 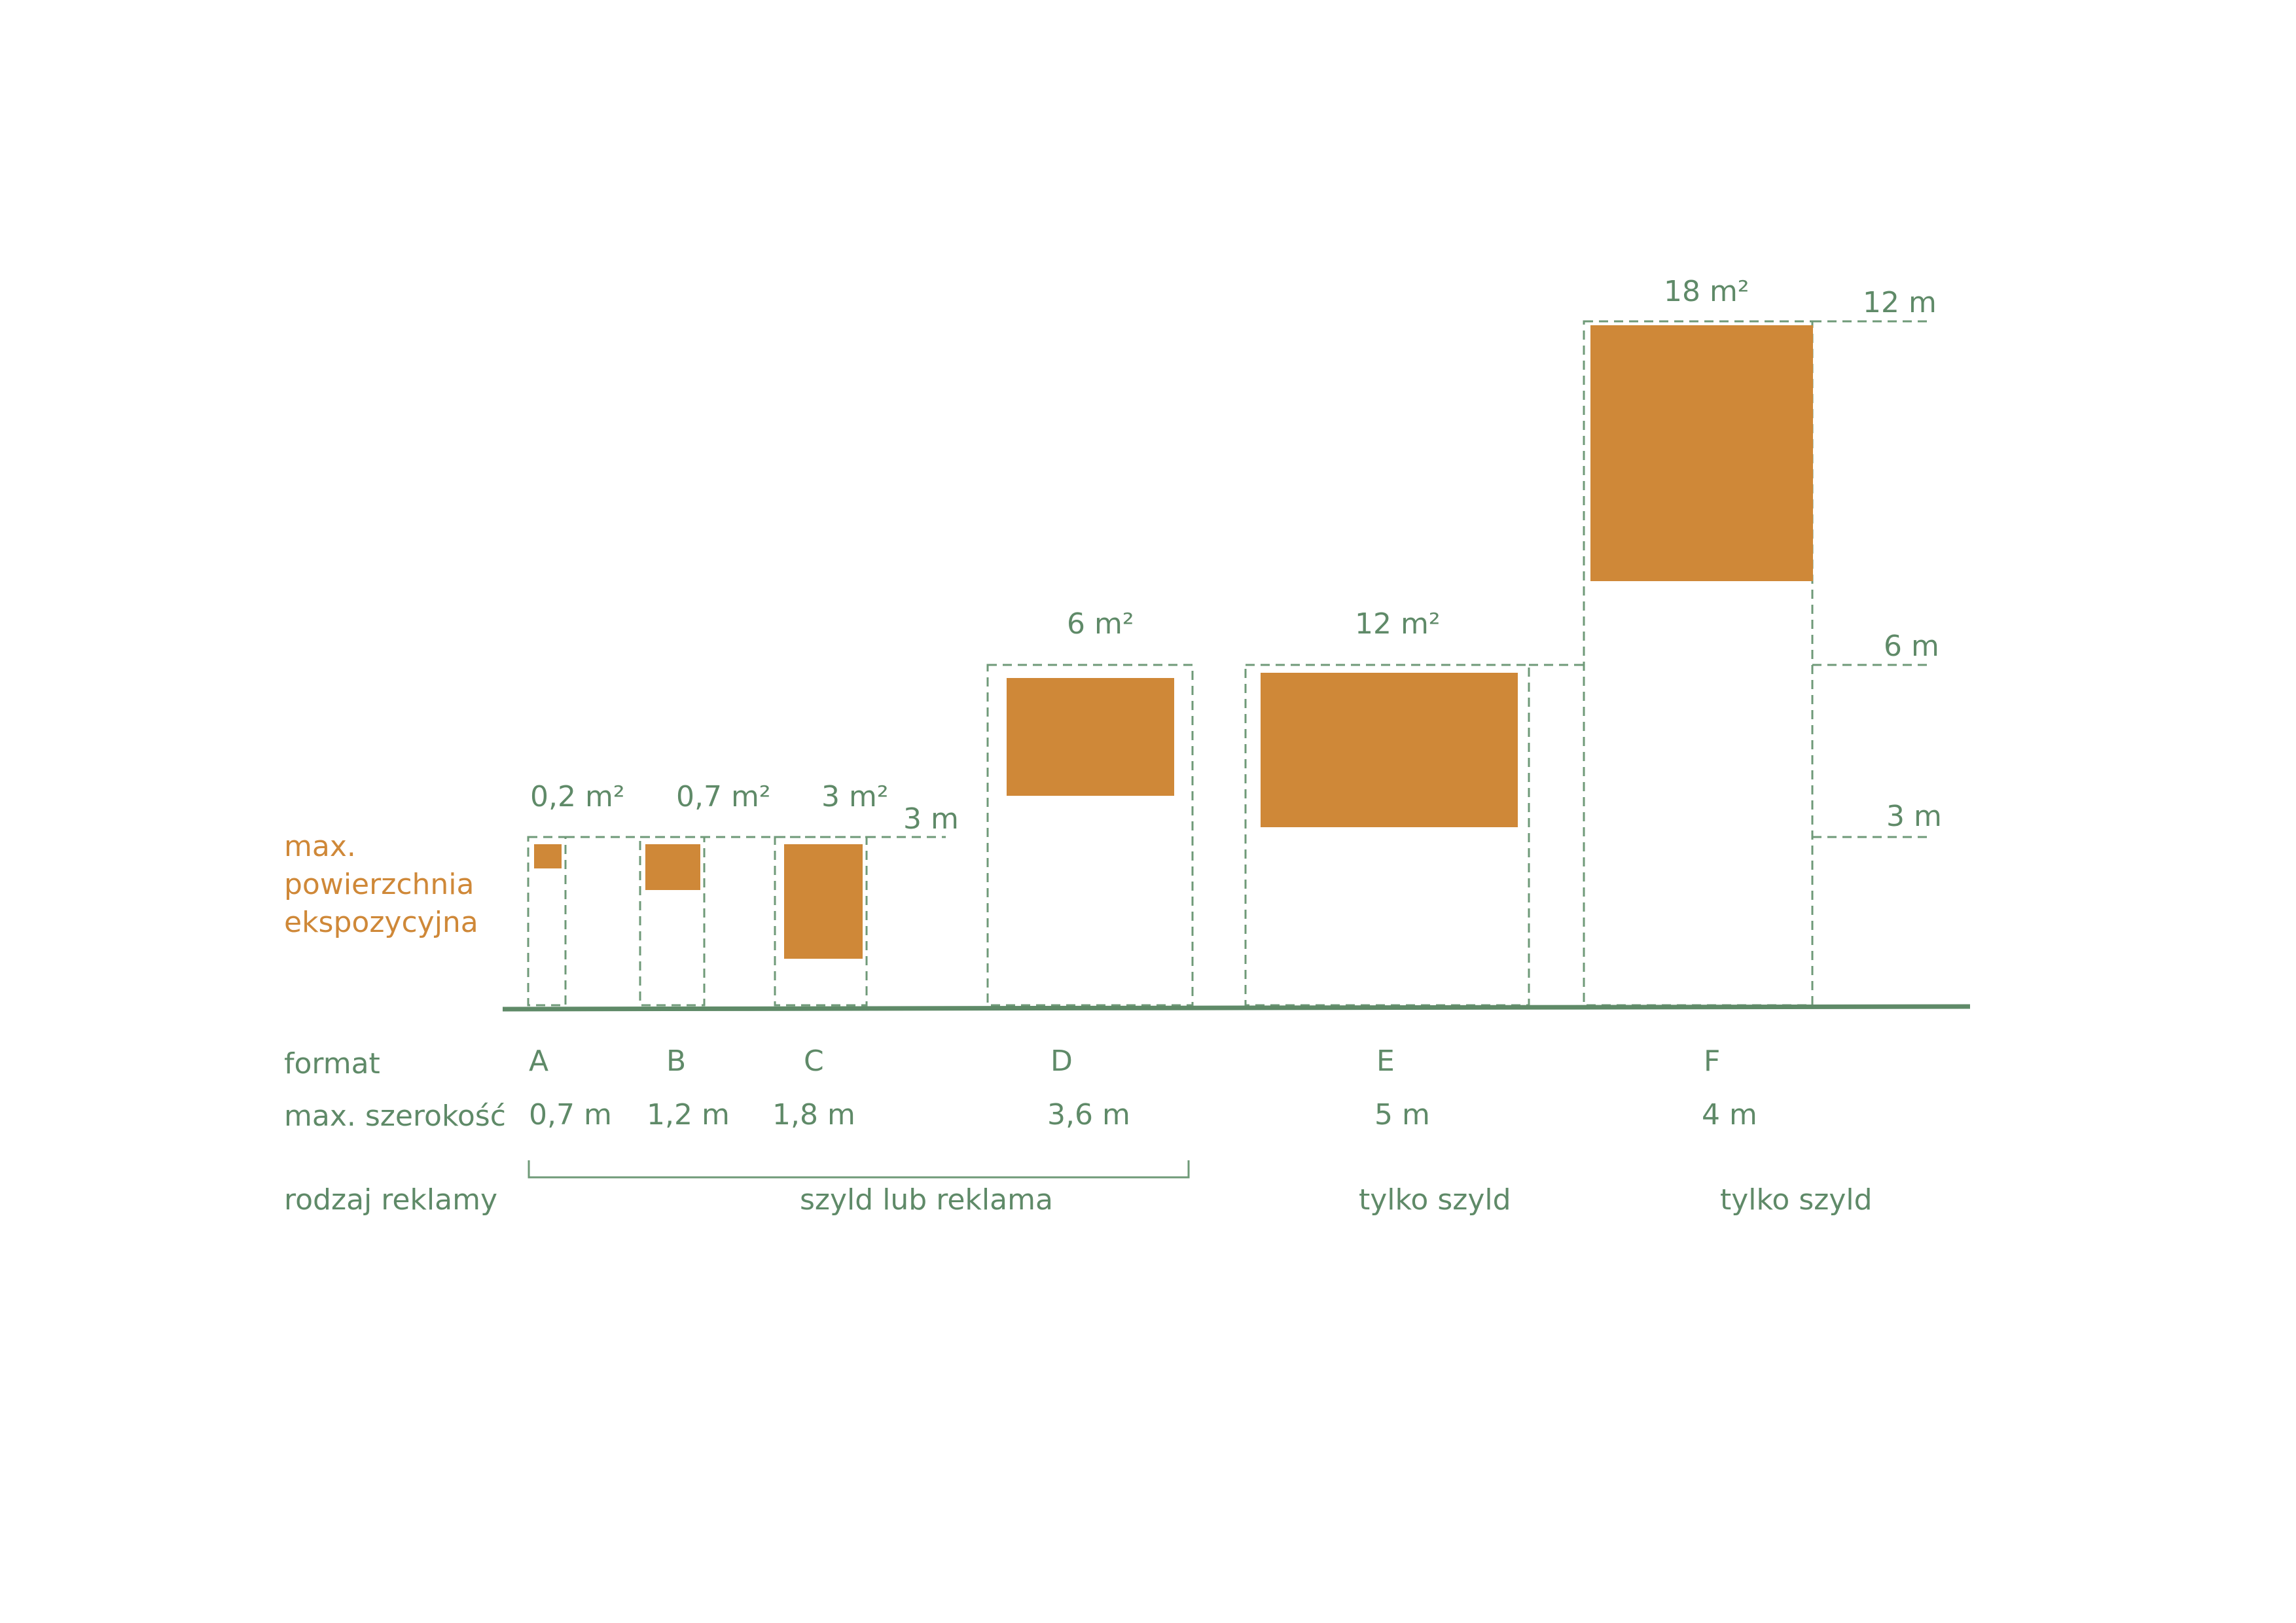 What do you see at coordinates (1707, 291) in the screenshot?
I see `area-label-f: 18 m²` at bounding box center [1707, 291].